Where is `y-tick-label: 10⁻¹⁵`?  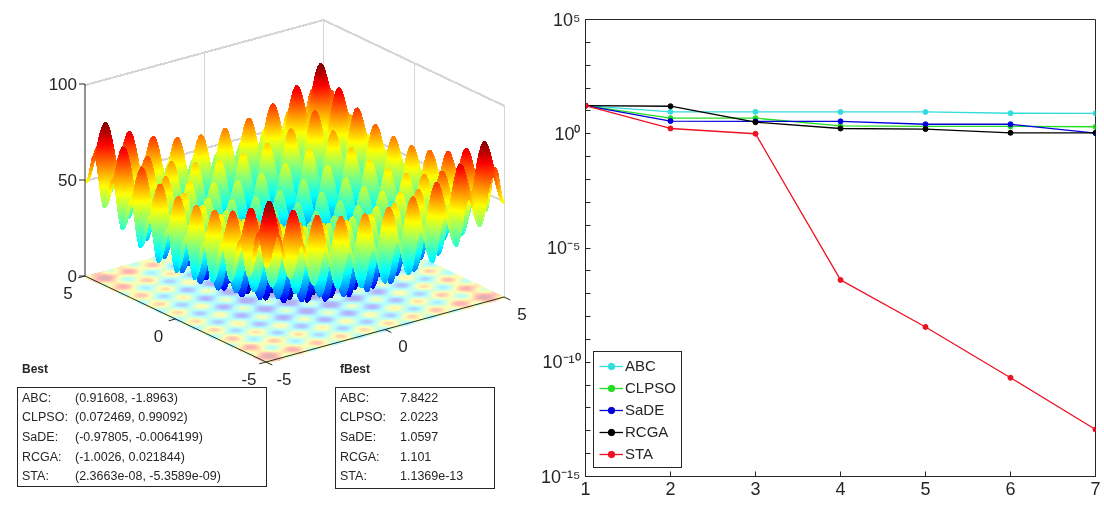 y-tick-label: 10⁻¹⁵ is located at coordinates (561, 476).